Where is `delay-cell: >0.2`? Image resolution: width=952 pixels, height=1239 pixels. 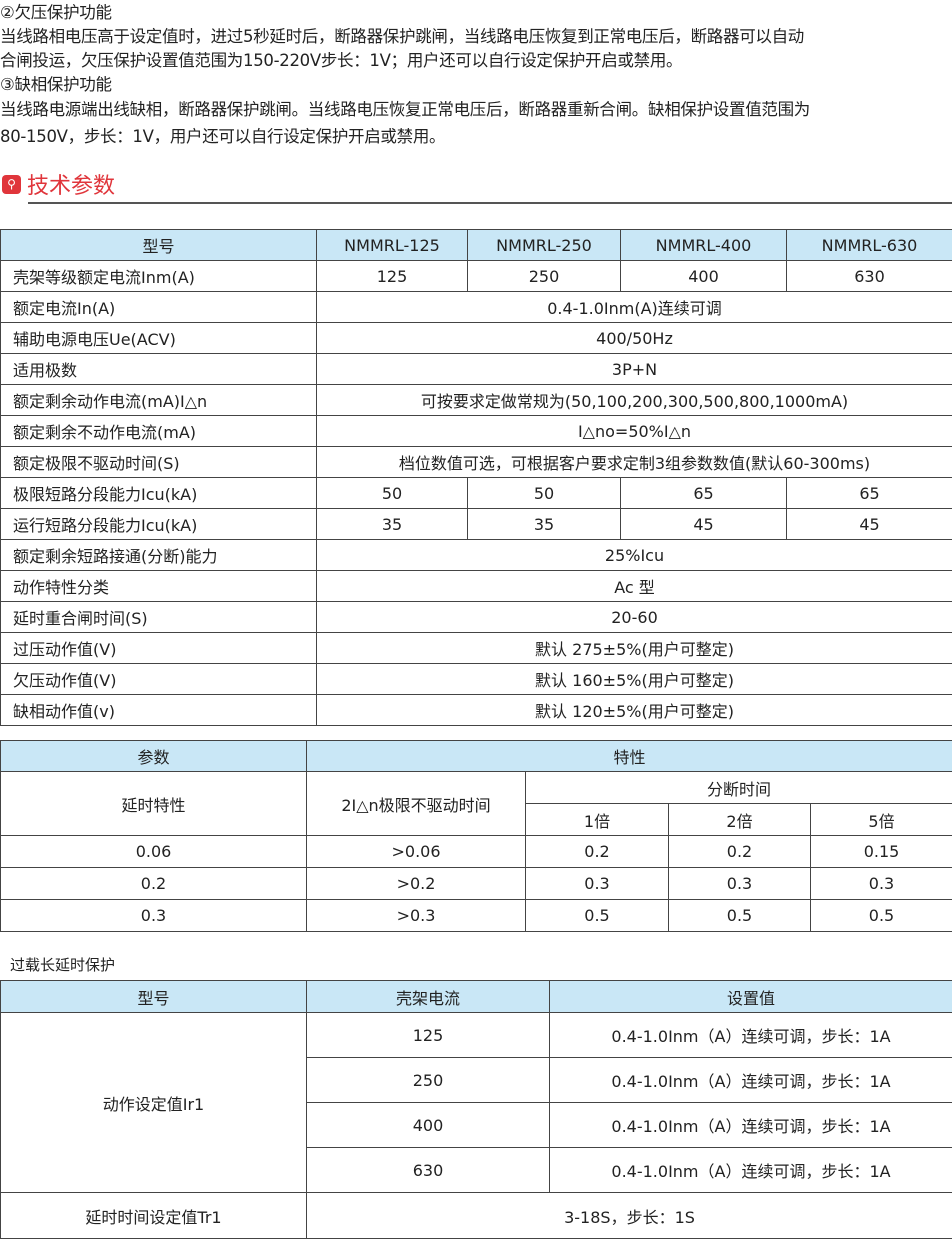
delay-cell: >0.2 is located at coordinates (416, 884).